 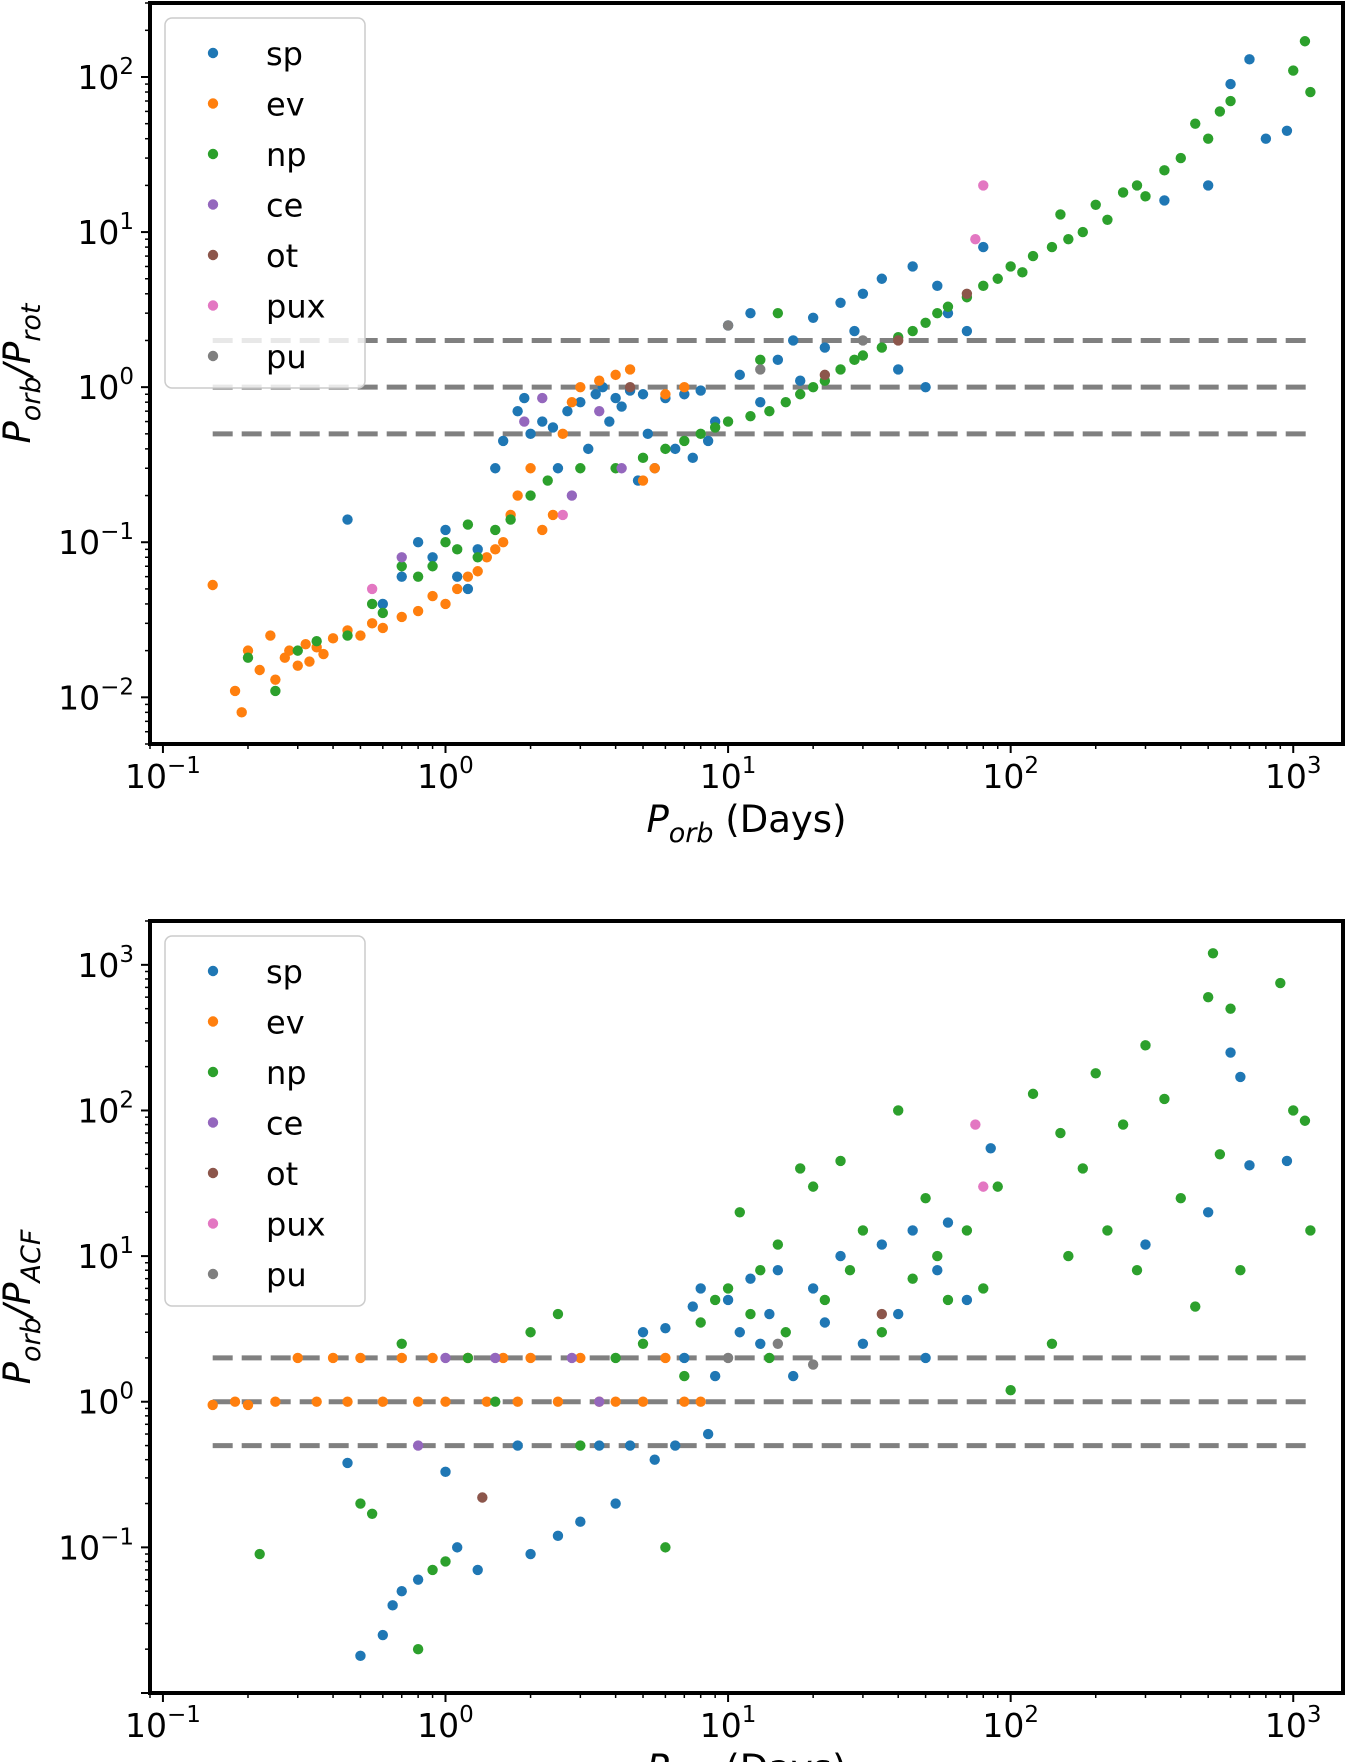 I want to click on legend-marker-ce, so click(x=213, y=204).